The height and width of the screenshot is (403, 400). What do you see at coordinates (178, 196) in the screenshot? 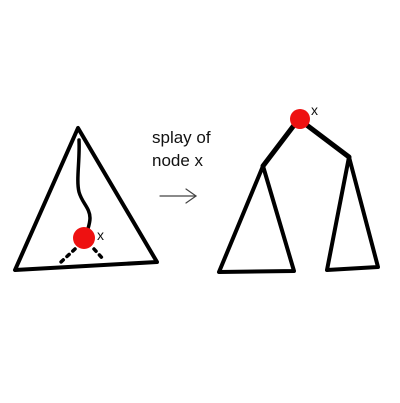
I see `arrow-icon` at bounding box center [178, 196].